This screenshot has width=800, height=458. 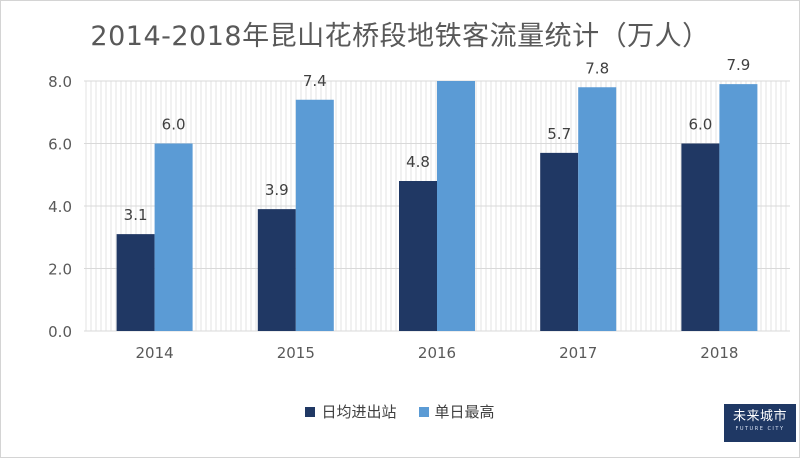 I want to click on x-tick-label: 2015, so click(x=296, y=353).